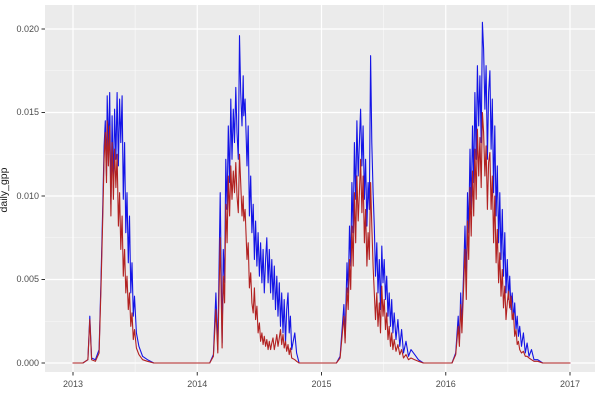 This screenshot has width=600, height=400. What do you see at coordinates (27, 362) in the screenshot?
I see `y-tick-label: 0.000` at bounding box center [27, 362].